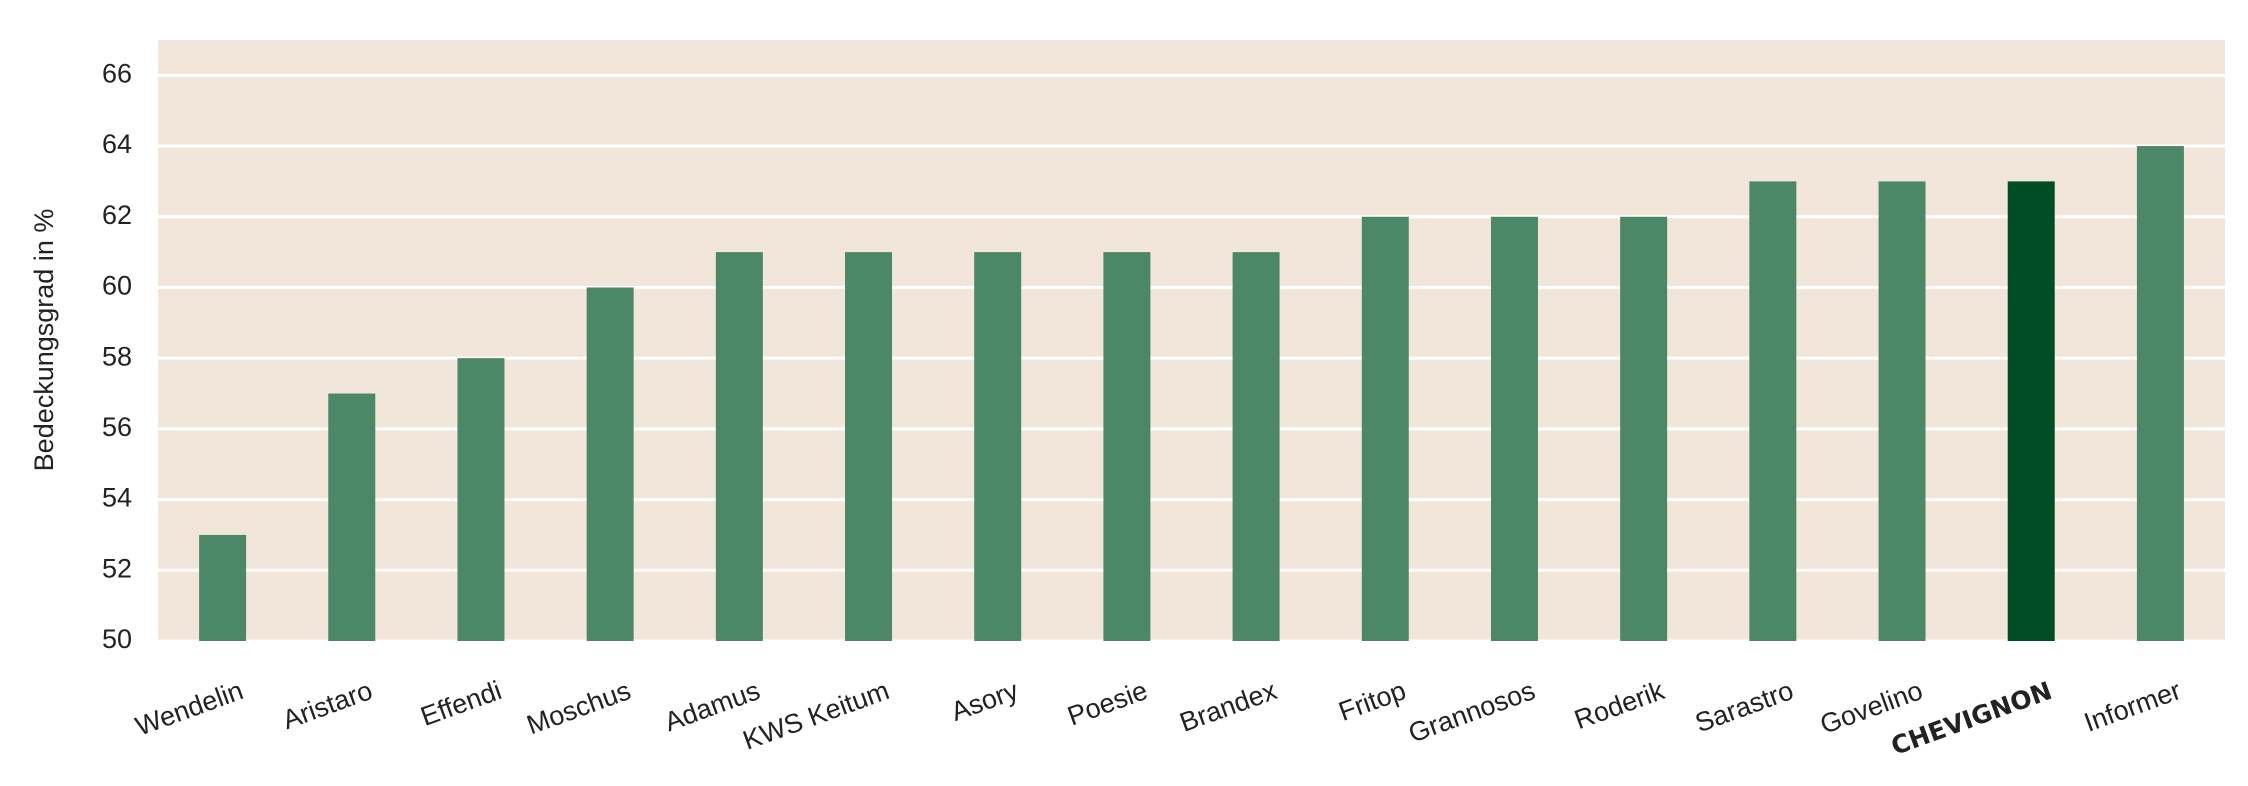  Describe the element at coordinates (117, 498) in the screenshot. I see `y-tick-label: 54` at that location.